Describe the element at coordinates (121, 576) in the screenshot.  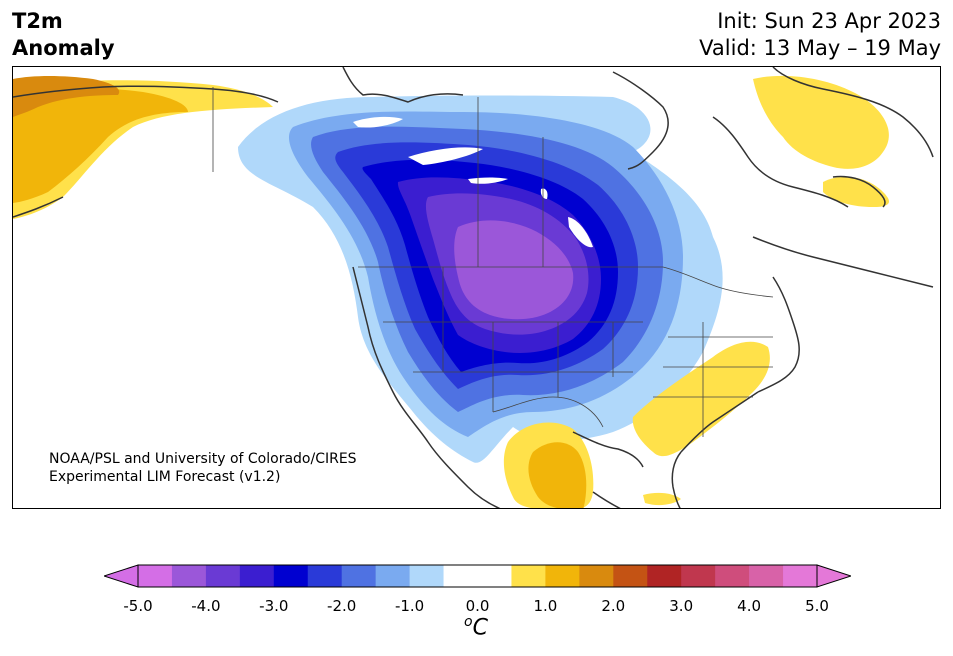
I see `colorbar-under-arrow` at that location.